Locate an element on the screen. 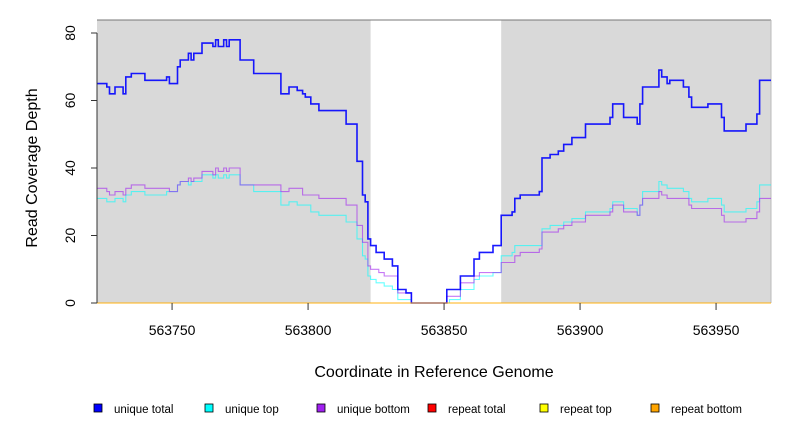 The height and width of the screenshot is (437, 792). legend-label: repeat total is located at coordinates (477, 410).